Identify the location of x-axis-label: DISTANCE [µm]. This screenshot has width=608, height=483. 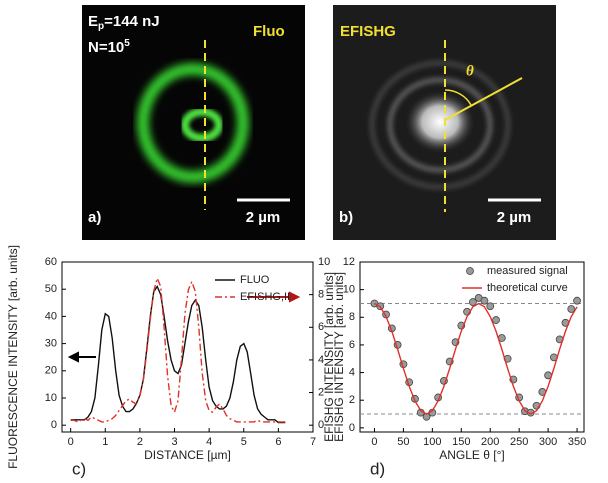
(187, 455).